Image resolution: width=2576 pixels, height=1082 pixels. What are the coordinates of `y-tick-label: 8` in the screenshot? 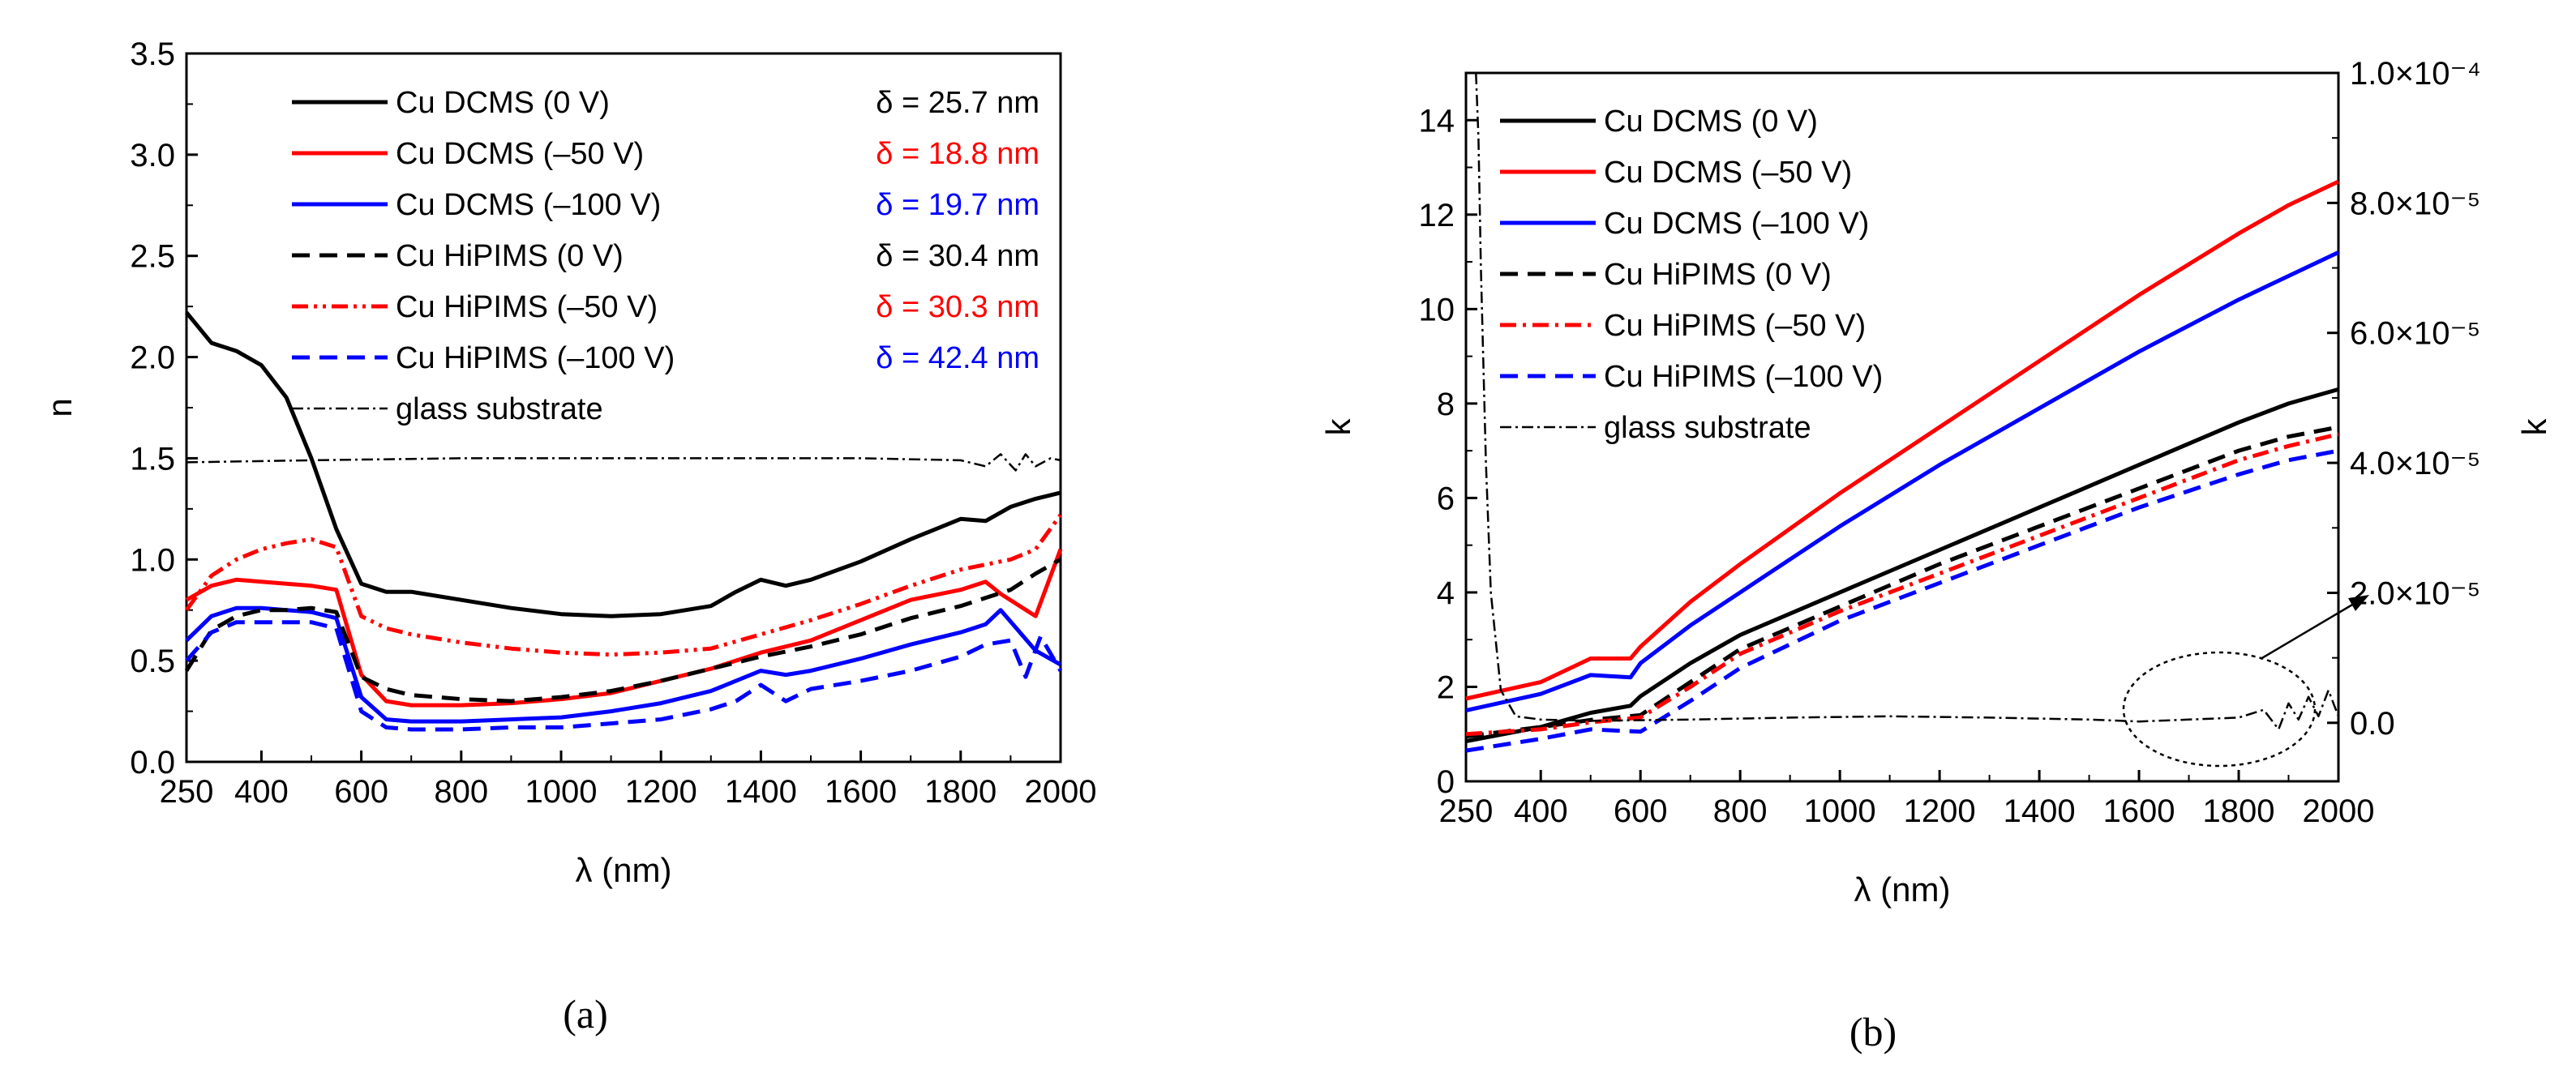 It's located at (1446, 404).